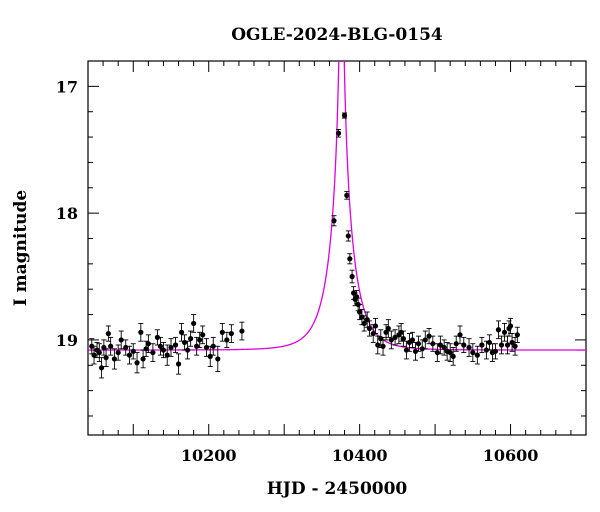 The width and height of the screenshot is (600, 512). Describe the element at coordinates (209, 455) in the screenshot. I see `x-tick-label: 10200` at that location.